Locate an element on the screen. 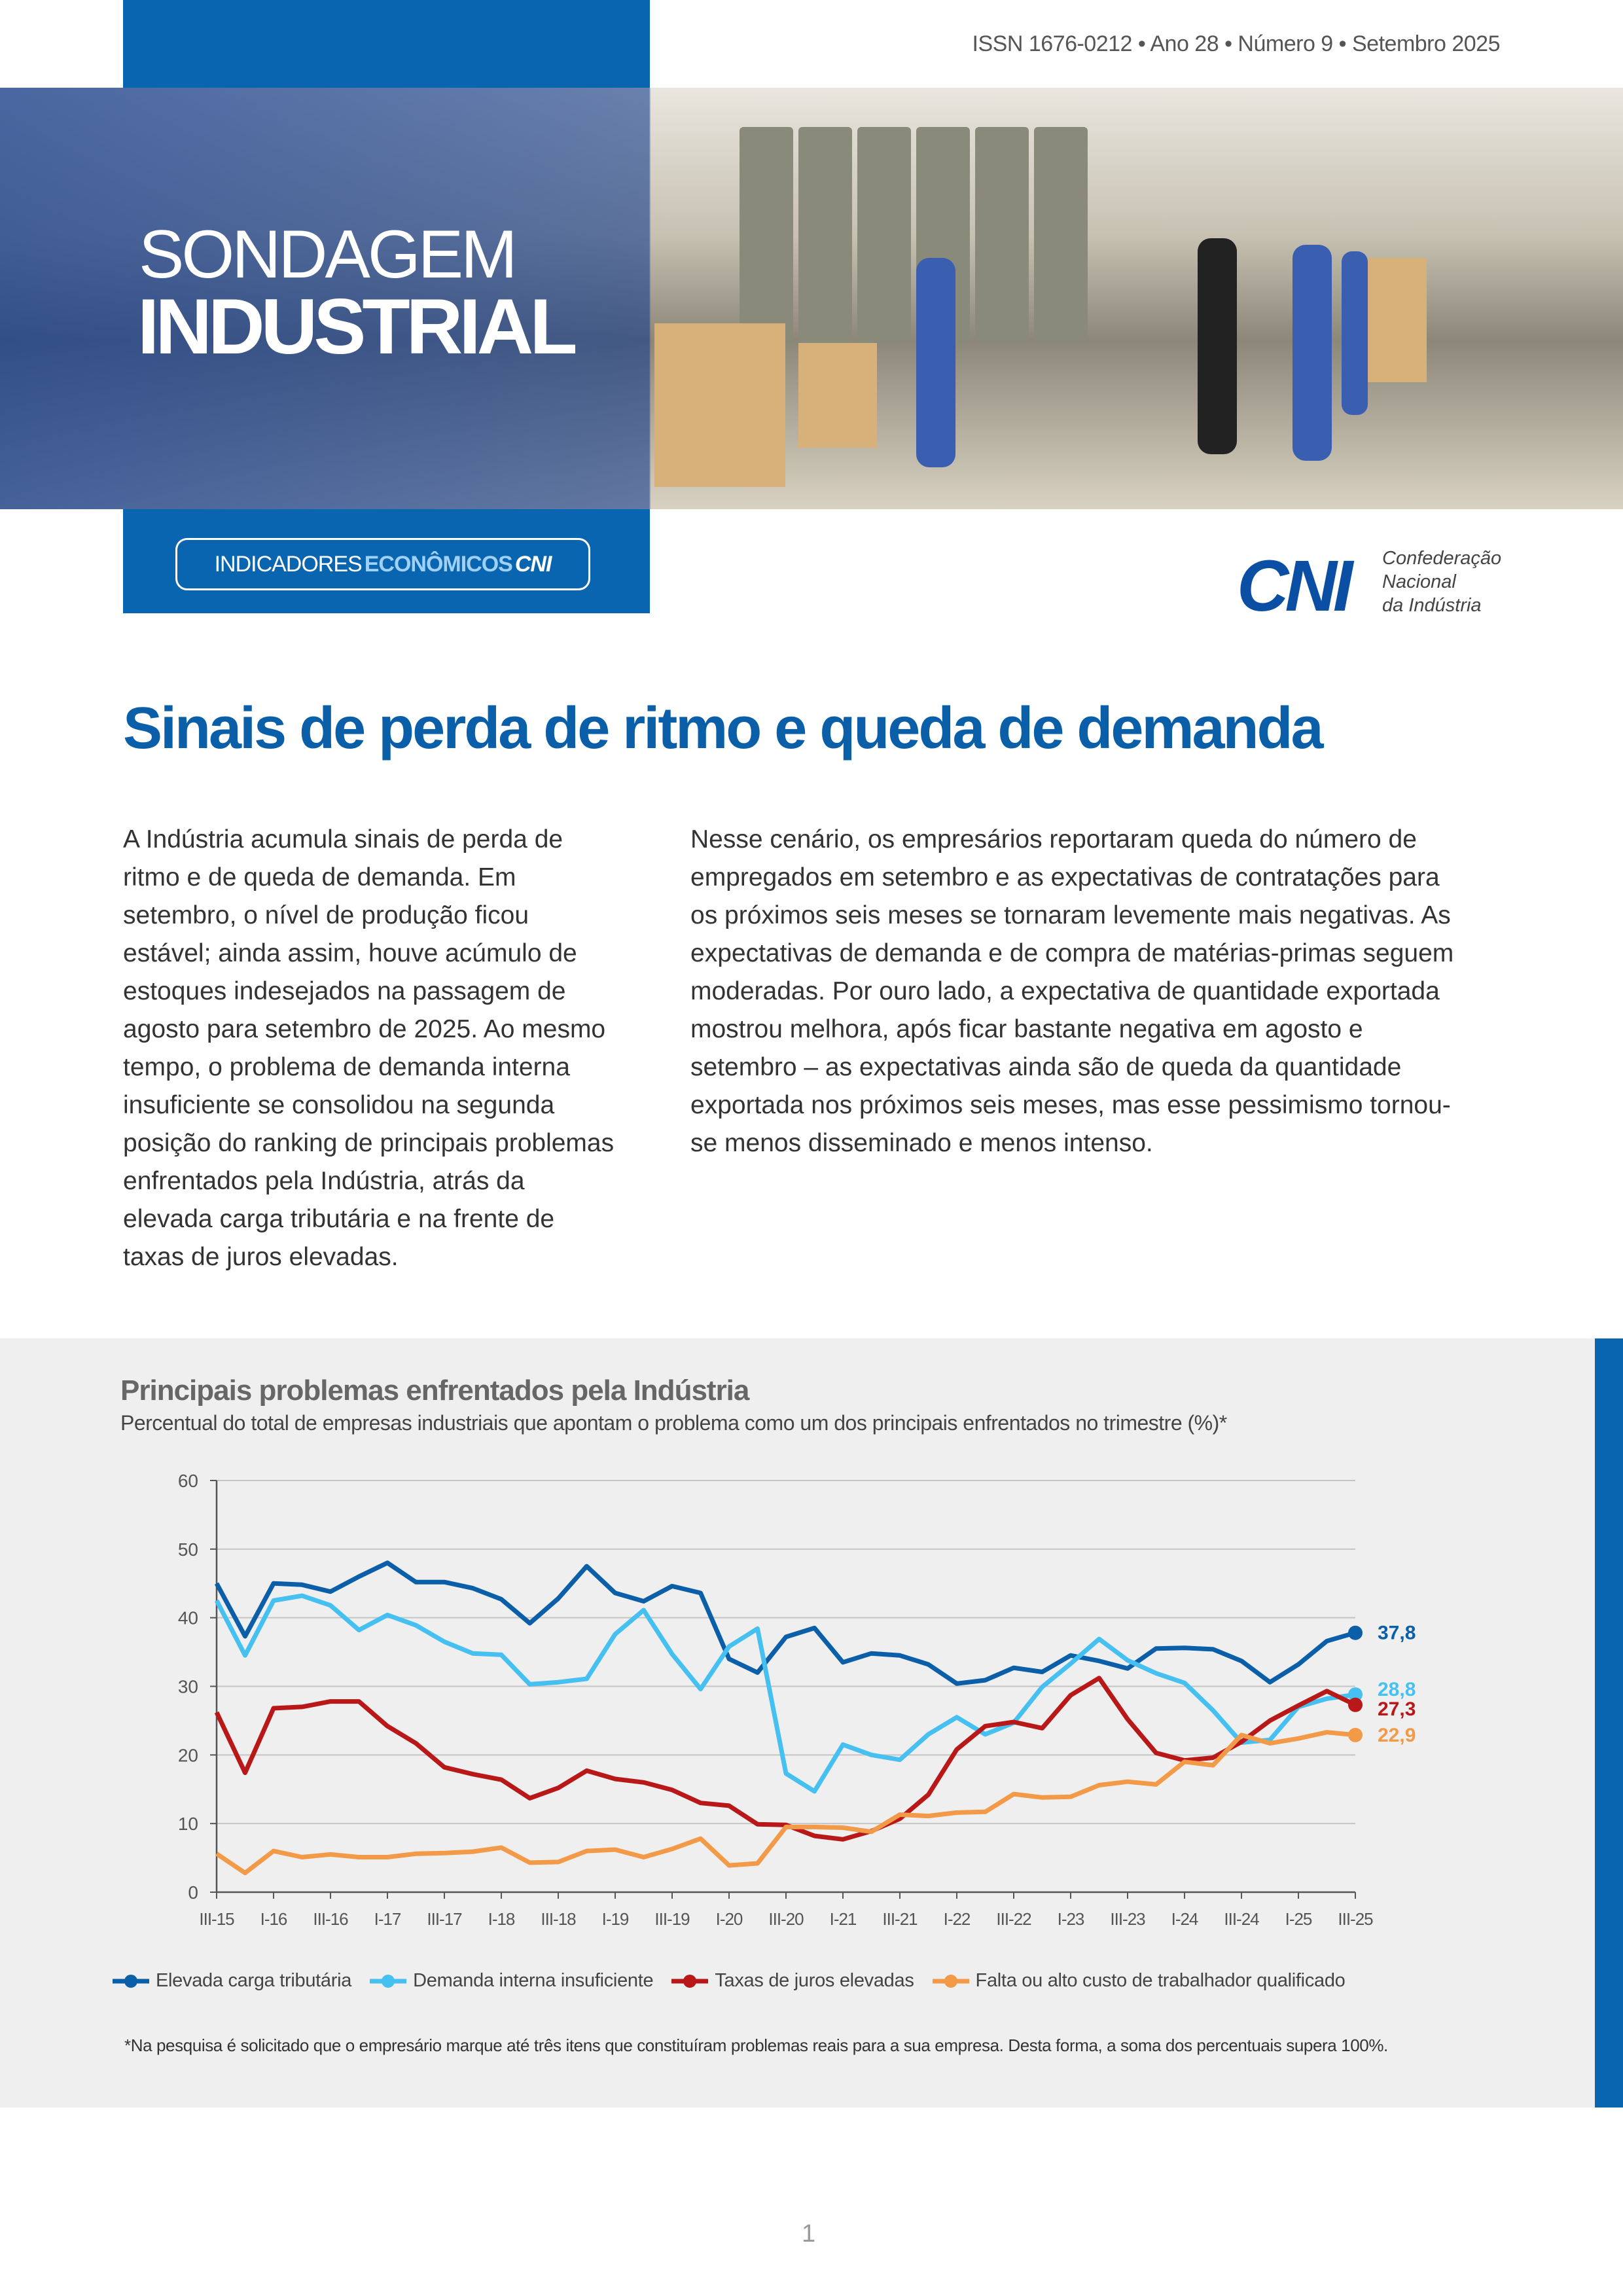 This screenshot has height=2296, width=1623. legend-item: Taxas de juros elevadas is located at coordinates (793, 1981).